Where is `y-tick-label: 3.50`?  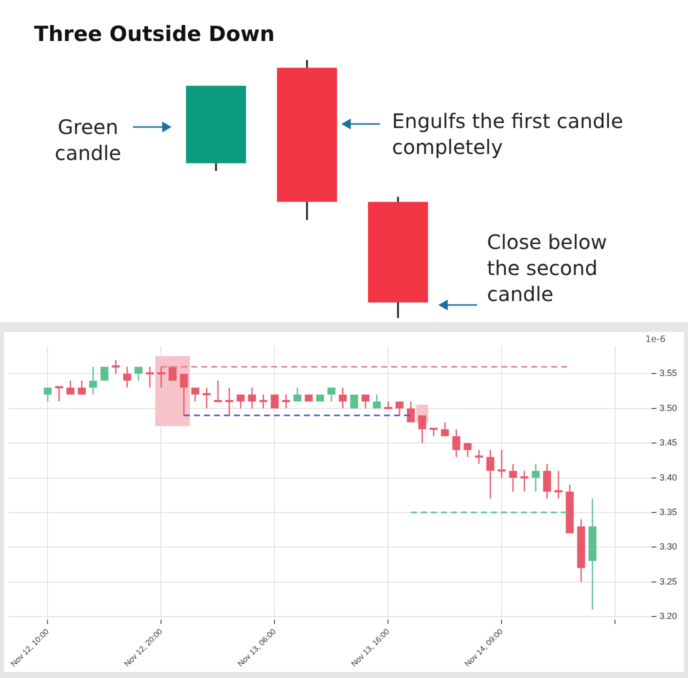
y-tick-label: 3.50 is located at coordinates (668, 407).